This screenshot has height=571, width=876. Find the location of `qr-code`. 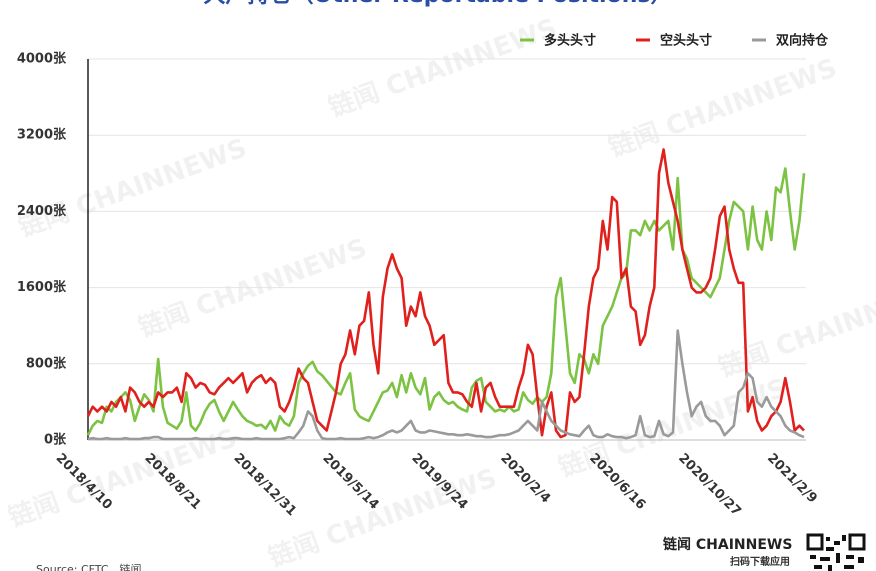

qr-code is located at coordinates (836, 552).